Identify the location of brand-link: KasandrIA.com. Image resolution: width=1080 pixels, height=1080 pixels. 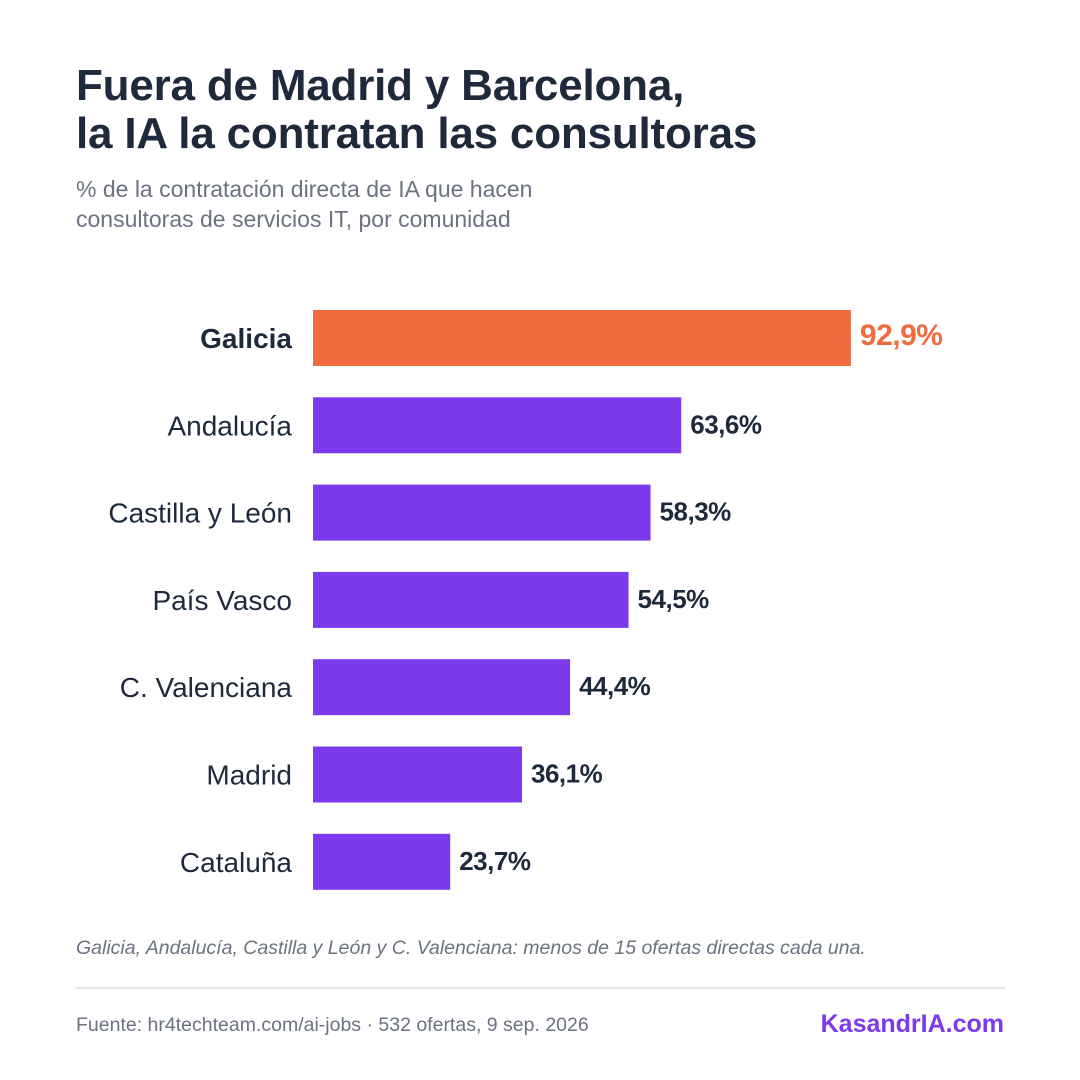
(912, 1024).